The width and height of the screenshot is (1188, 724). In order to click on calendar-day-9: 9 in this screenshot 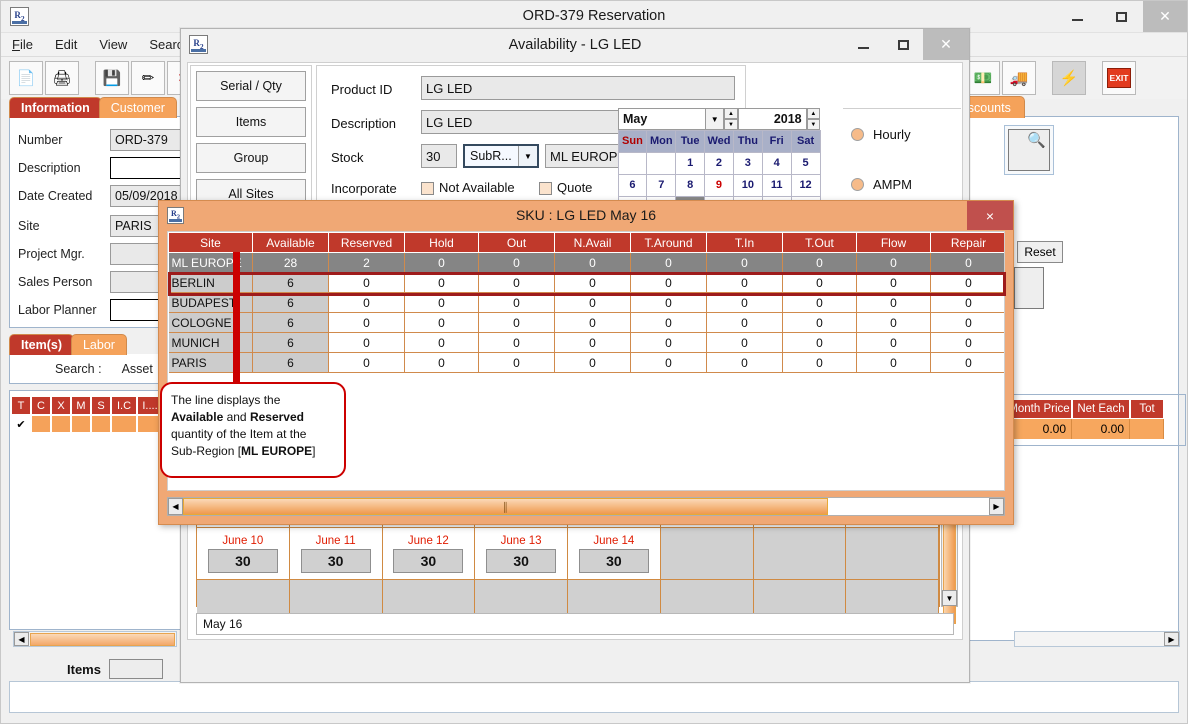, I will do `click(719, 185)`.